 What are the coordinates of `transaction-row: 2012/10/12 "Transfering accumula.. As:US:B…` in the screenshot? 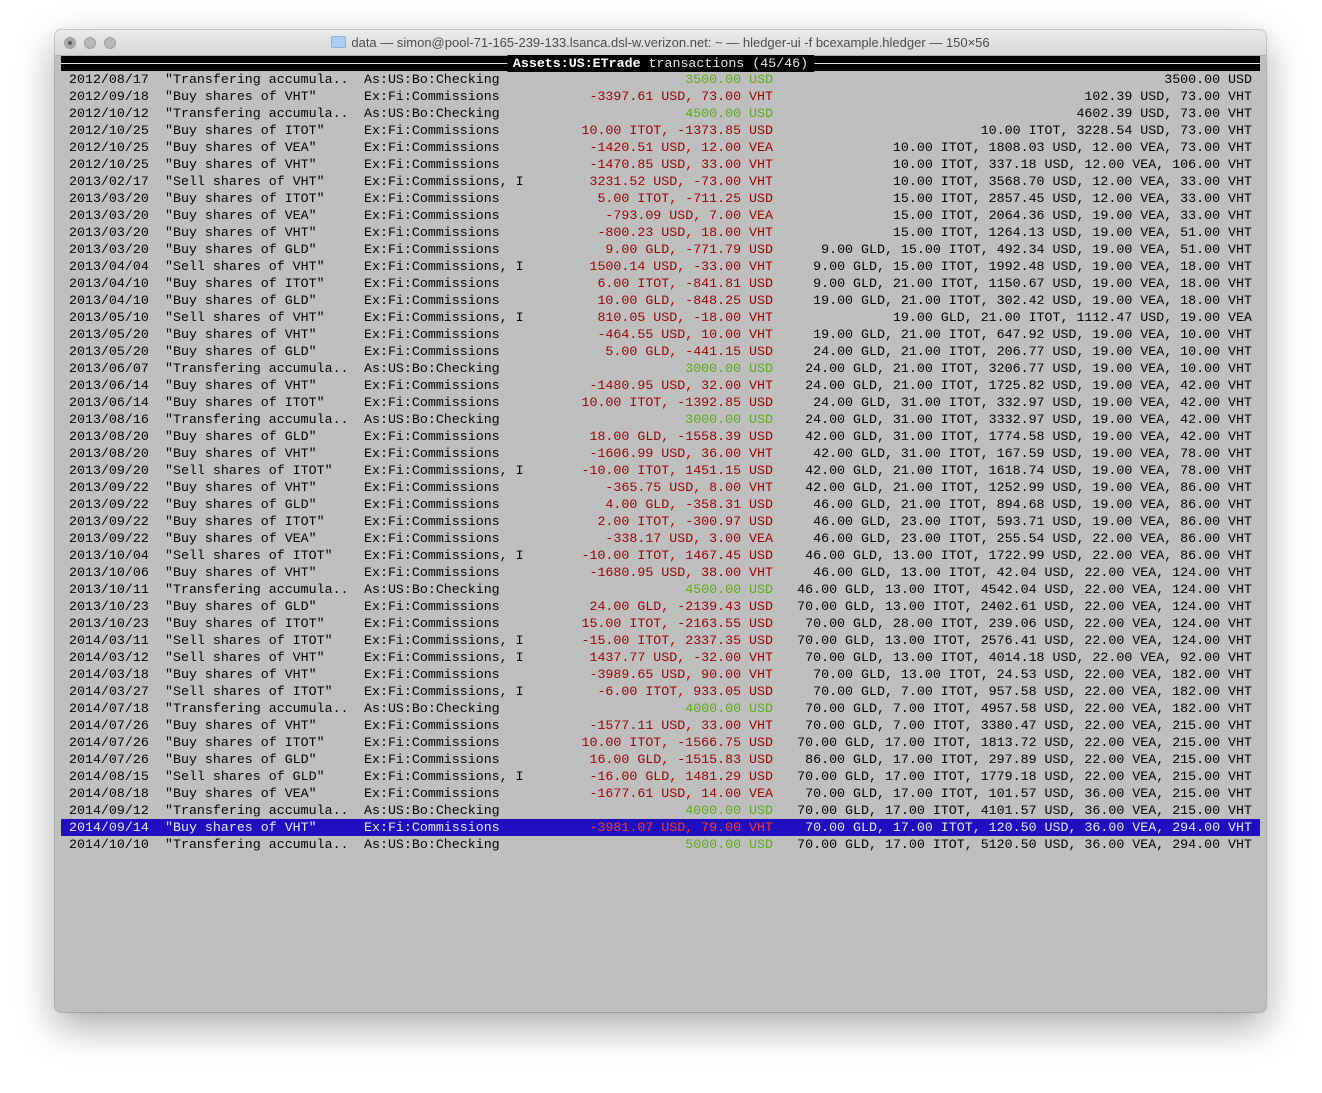 It's located at (660, 113).